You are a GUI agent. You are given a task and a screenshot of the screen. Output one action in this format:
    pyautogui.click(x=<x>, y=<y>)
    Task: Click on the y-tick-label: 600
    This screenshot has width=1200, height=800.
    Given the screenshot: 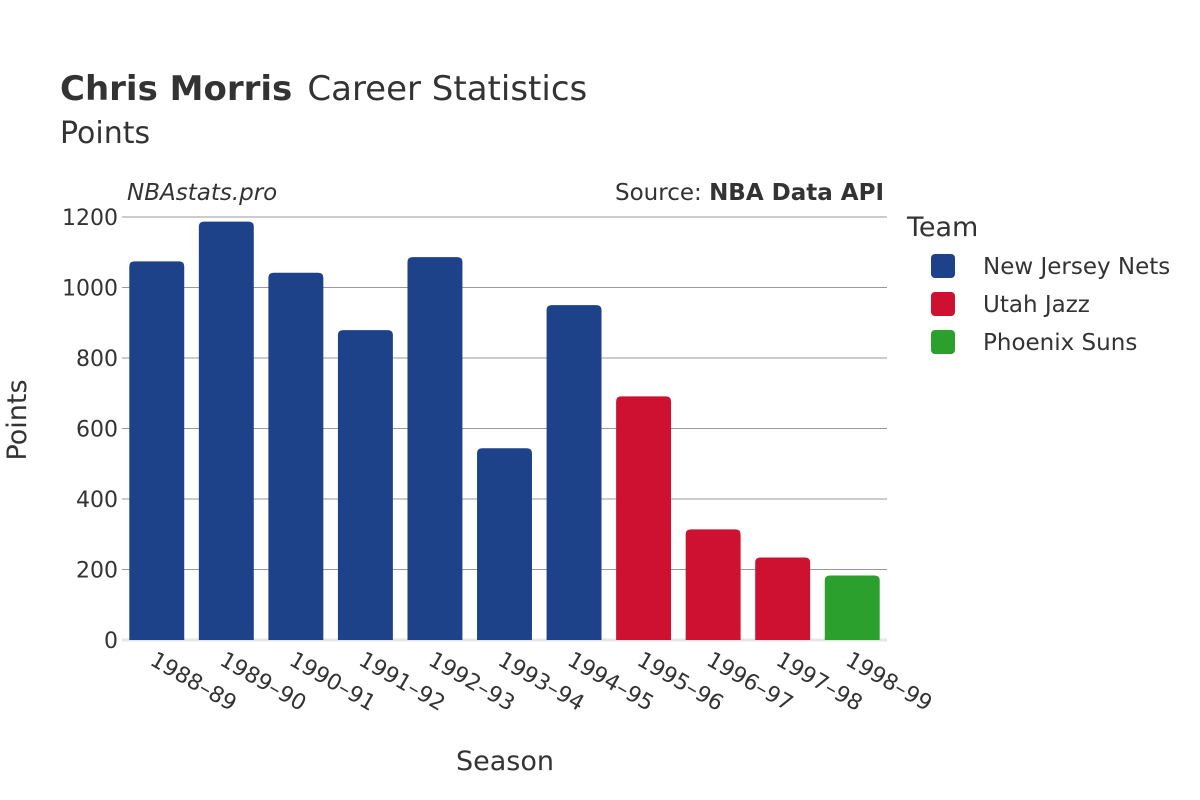 What is the action you would take?
    pyautogui.click(x=97, y=430)
    